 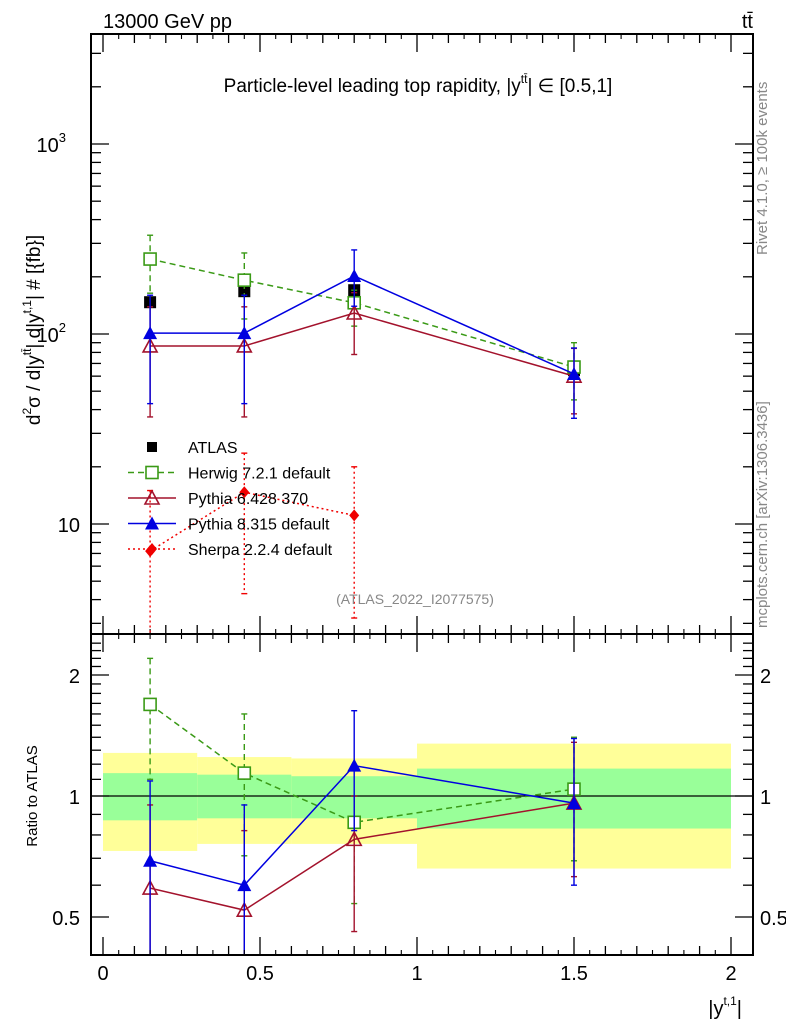 What do you see at coordinates (415, 599) in the screenshot?
I see `analysis-watermark: (ATLAS_2022_I2077575)` at bounding box center [415, 599].